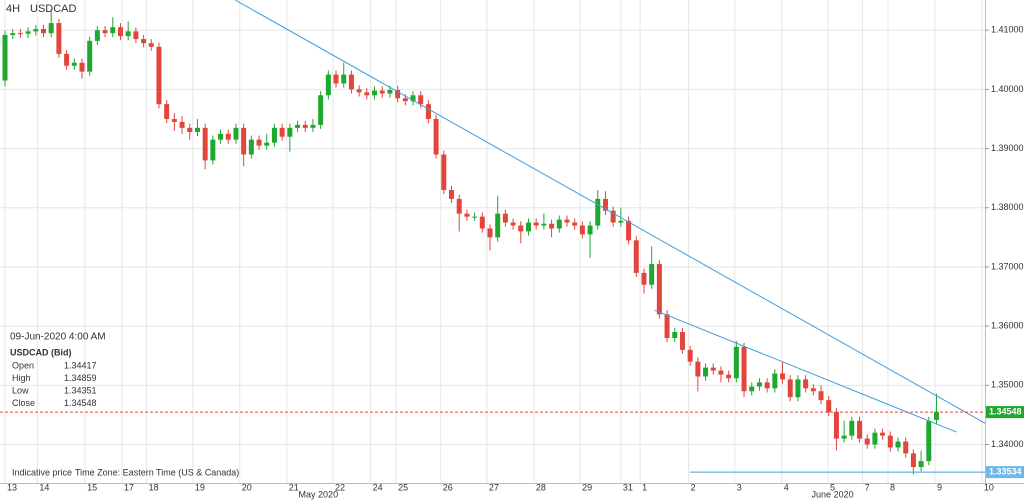 The image size is (1024, 500). What do you see at coordinates (1005, 471) in the screenshot?
I see `support-label: 1.33534` at bounding box center [1005, 471].